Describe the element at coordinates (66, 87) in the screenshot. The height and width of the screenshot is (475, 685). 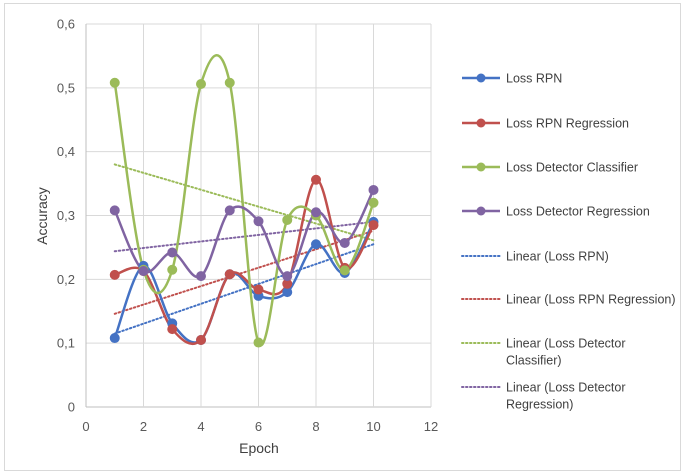
I see `y-tick-label: 0,5` at that location.